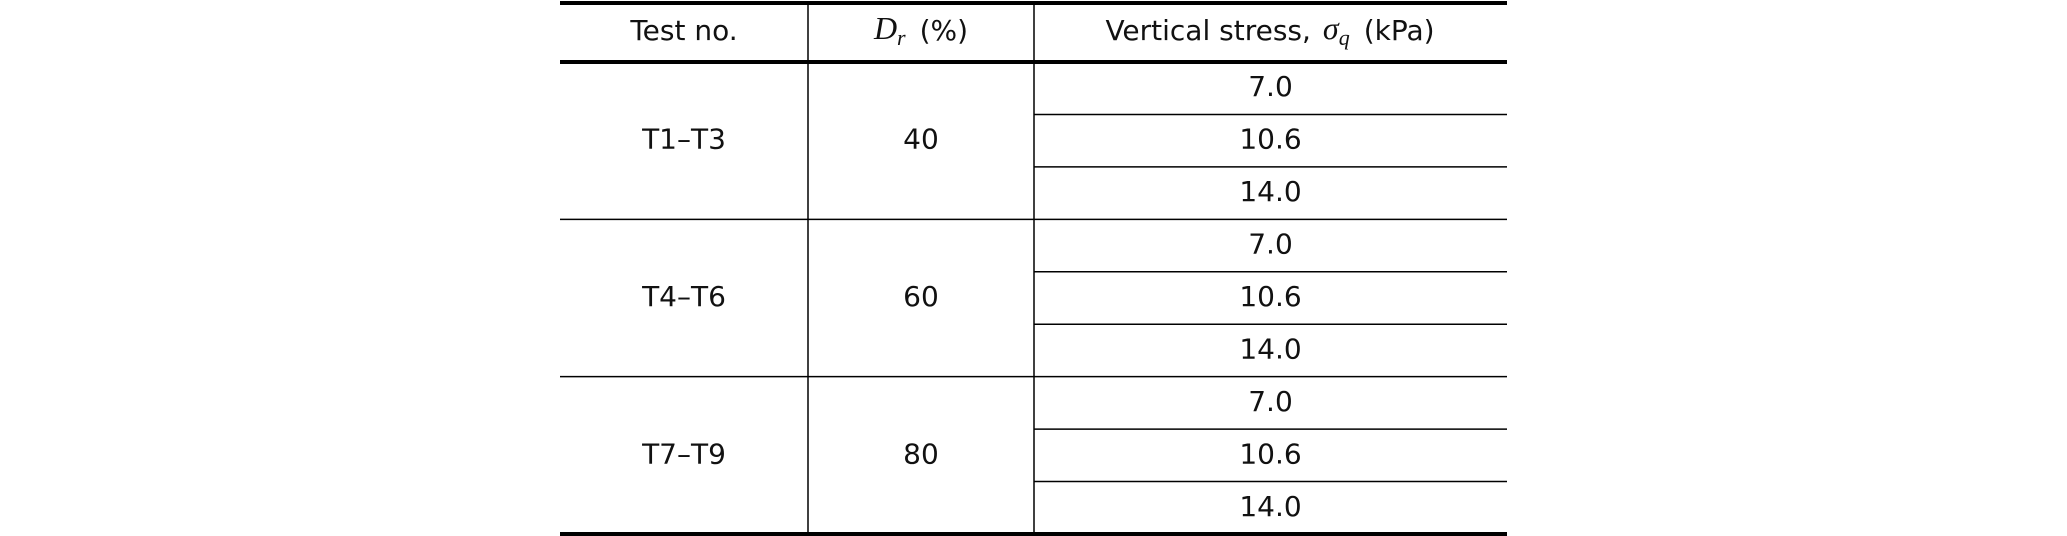  Describe the element at coordinates (944, 30) in the screenshot. I see `unit: (%)` at that location.